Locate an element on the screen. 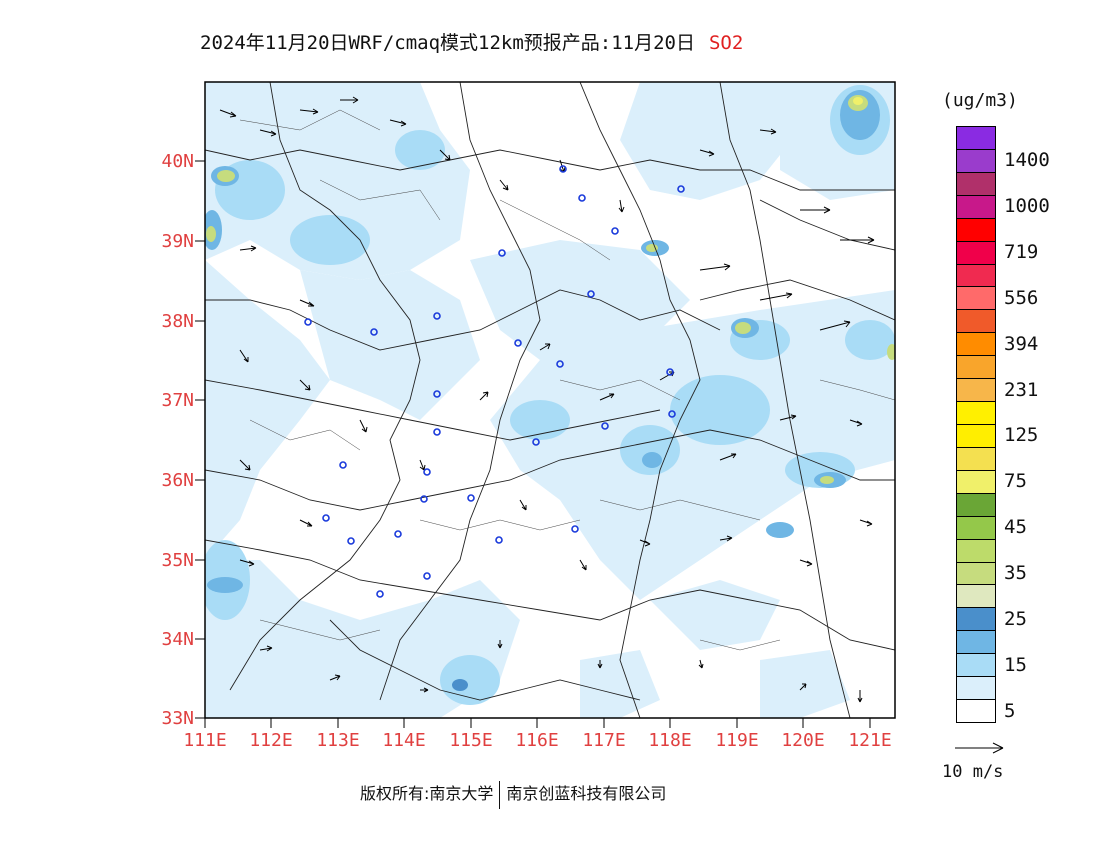  legend-level-label: 394 is located at coordinates (1021, 343).